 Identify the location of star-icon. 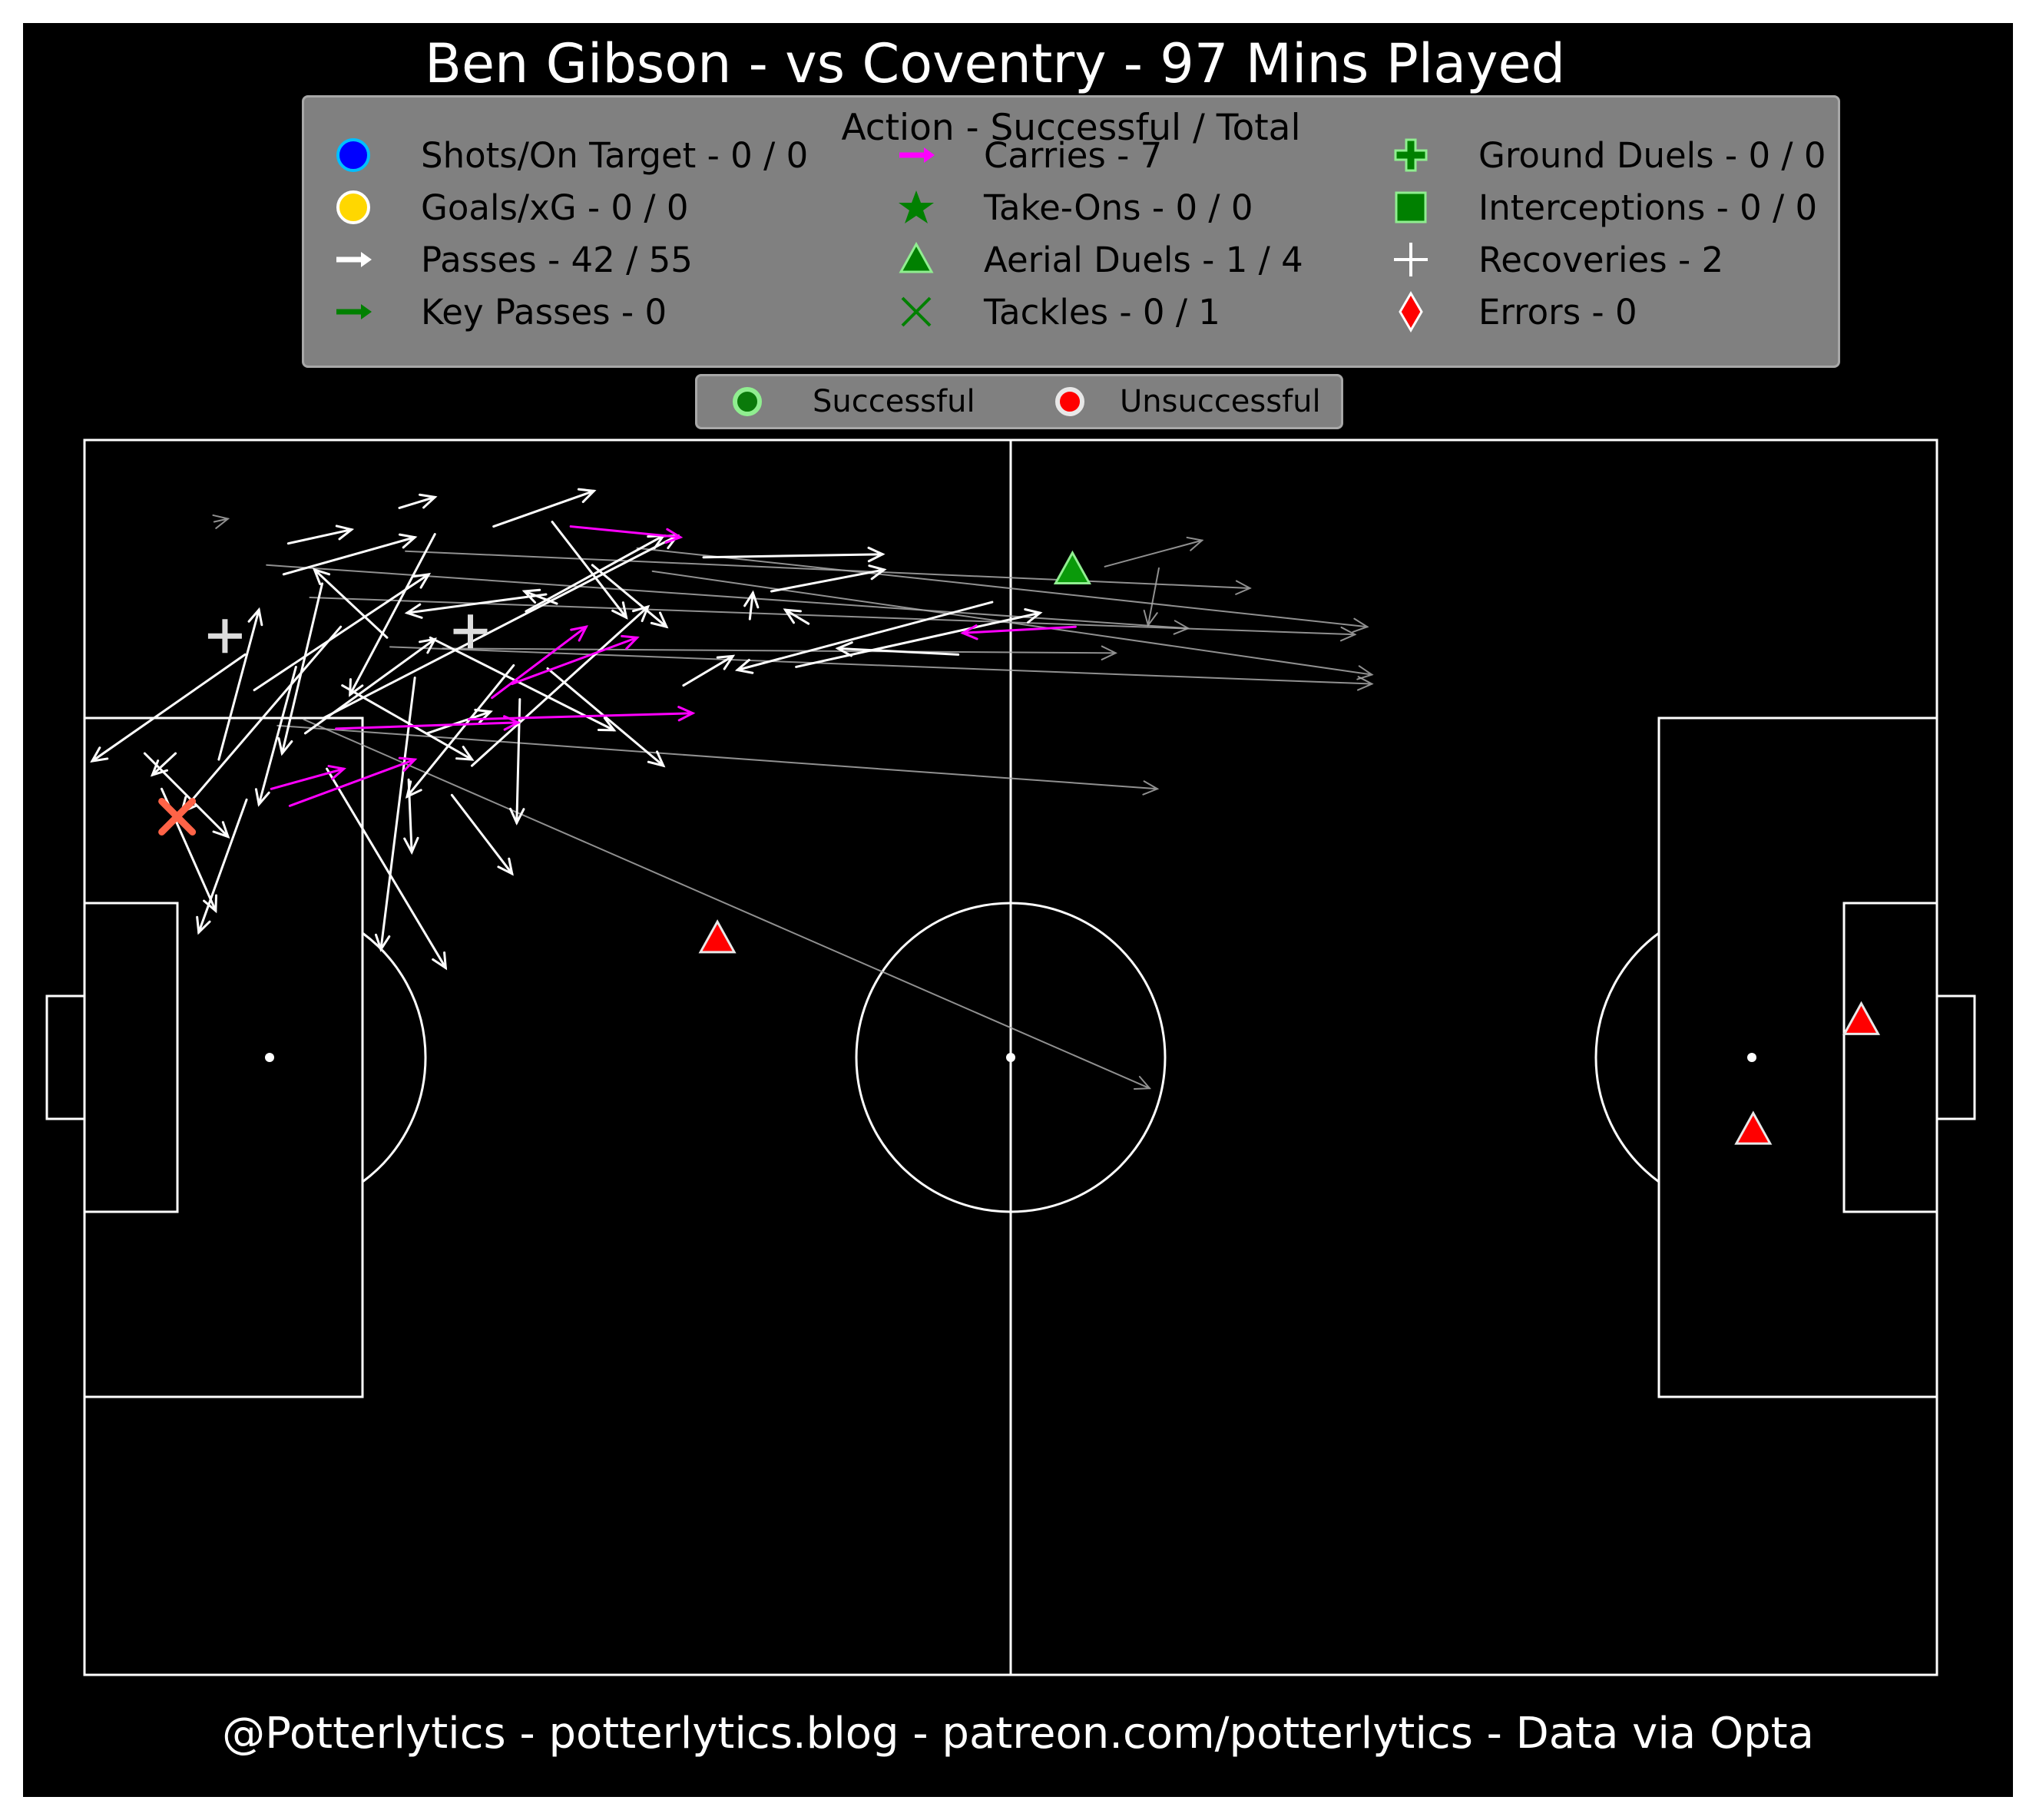
(916, 206).